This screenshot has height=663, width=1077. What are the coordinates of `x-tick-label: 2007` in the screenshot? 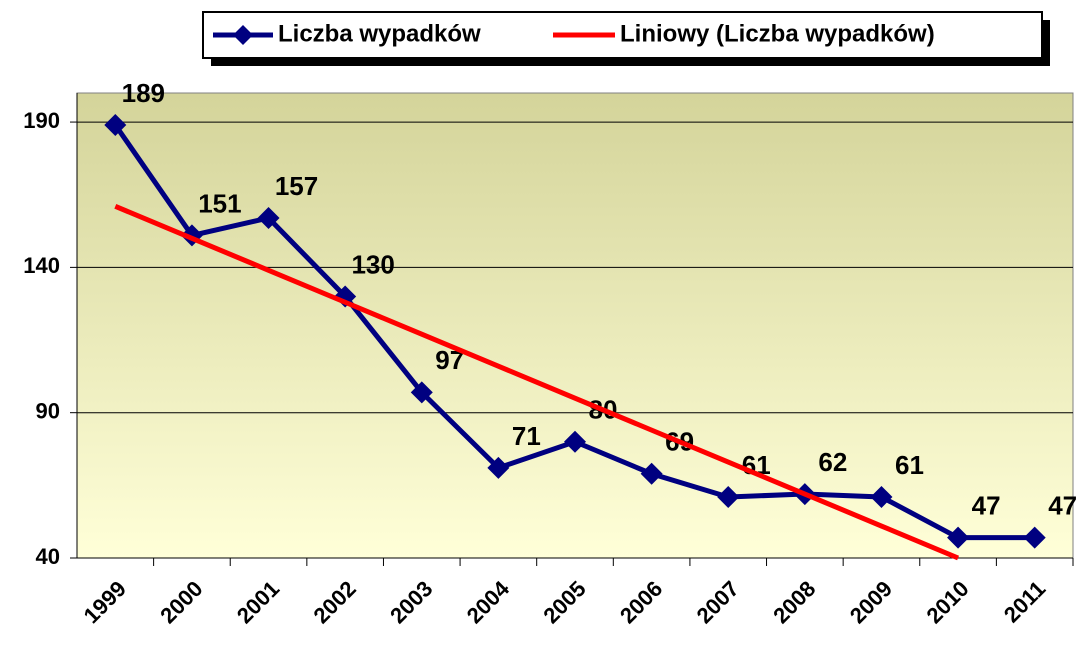 It's located at (718, 602).